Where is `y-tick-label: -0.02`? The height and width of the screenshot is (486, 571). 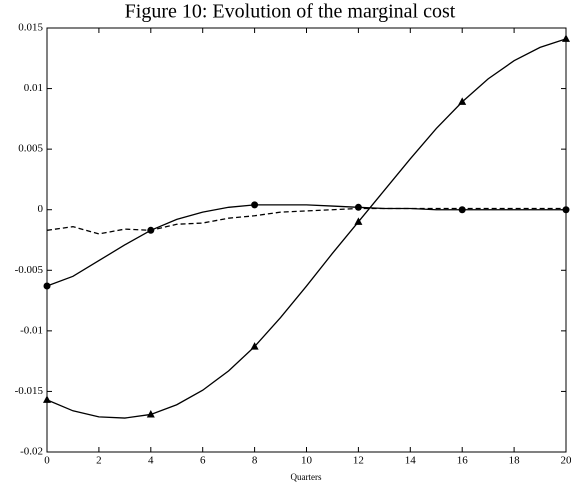
y-tick-label: -0.02 is located at coordinates (31, 452).